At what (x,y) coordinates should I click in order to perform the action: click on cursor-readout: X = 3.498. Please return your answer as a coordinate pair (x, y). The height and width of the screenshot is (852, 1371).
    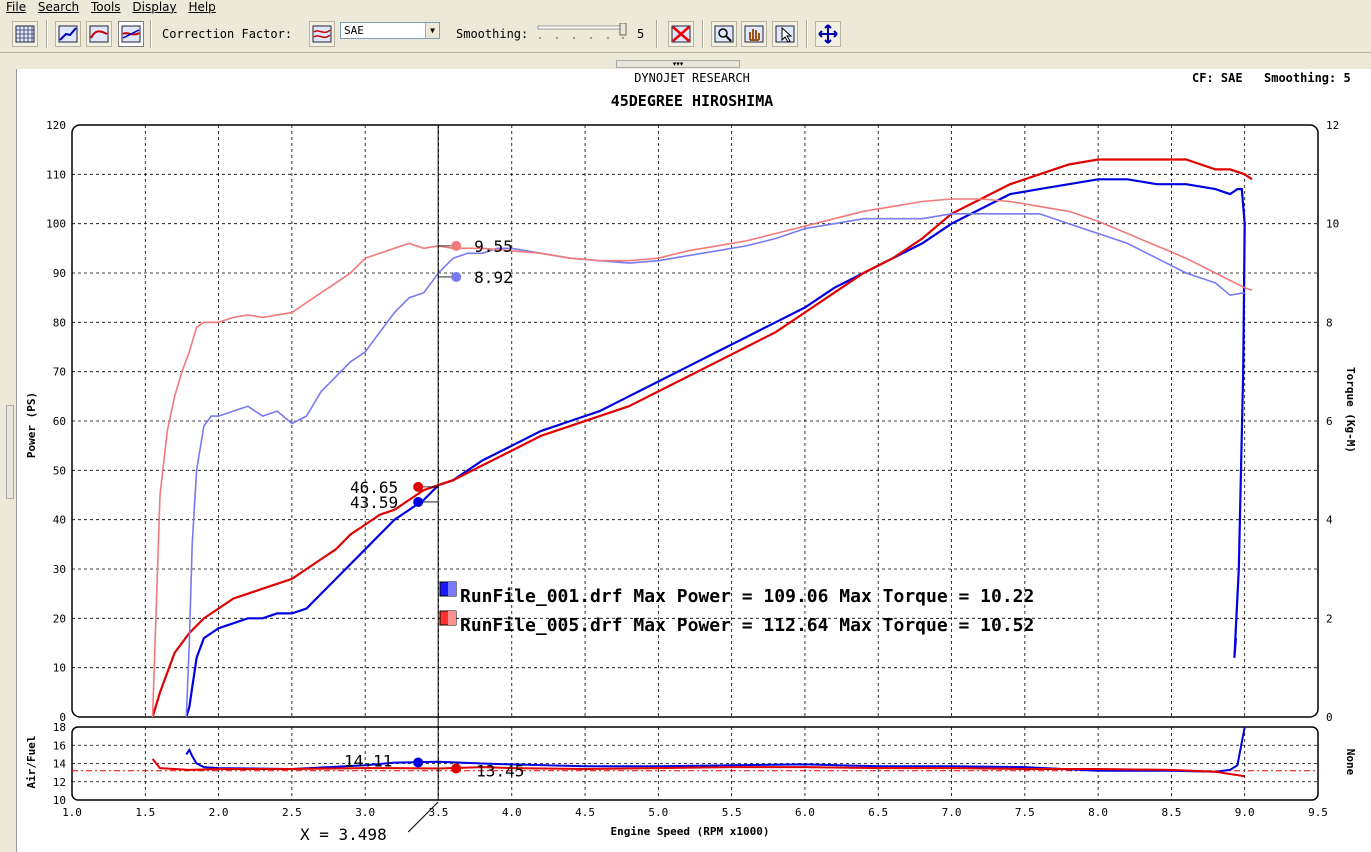
    Looking at the image, I should click on (343, 834).